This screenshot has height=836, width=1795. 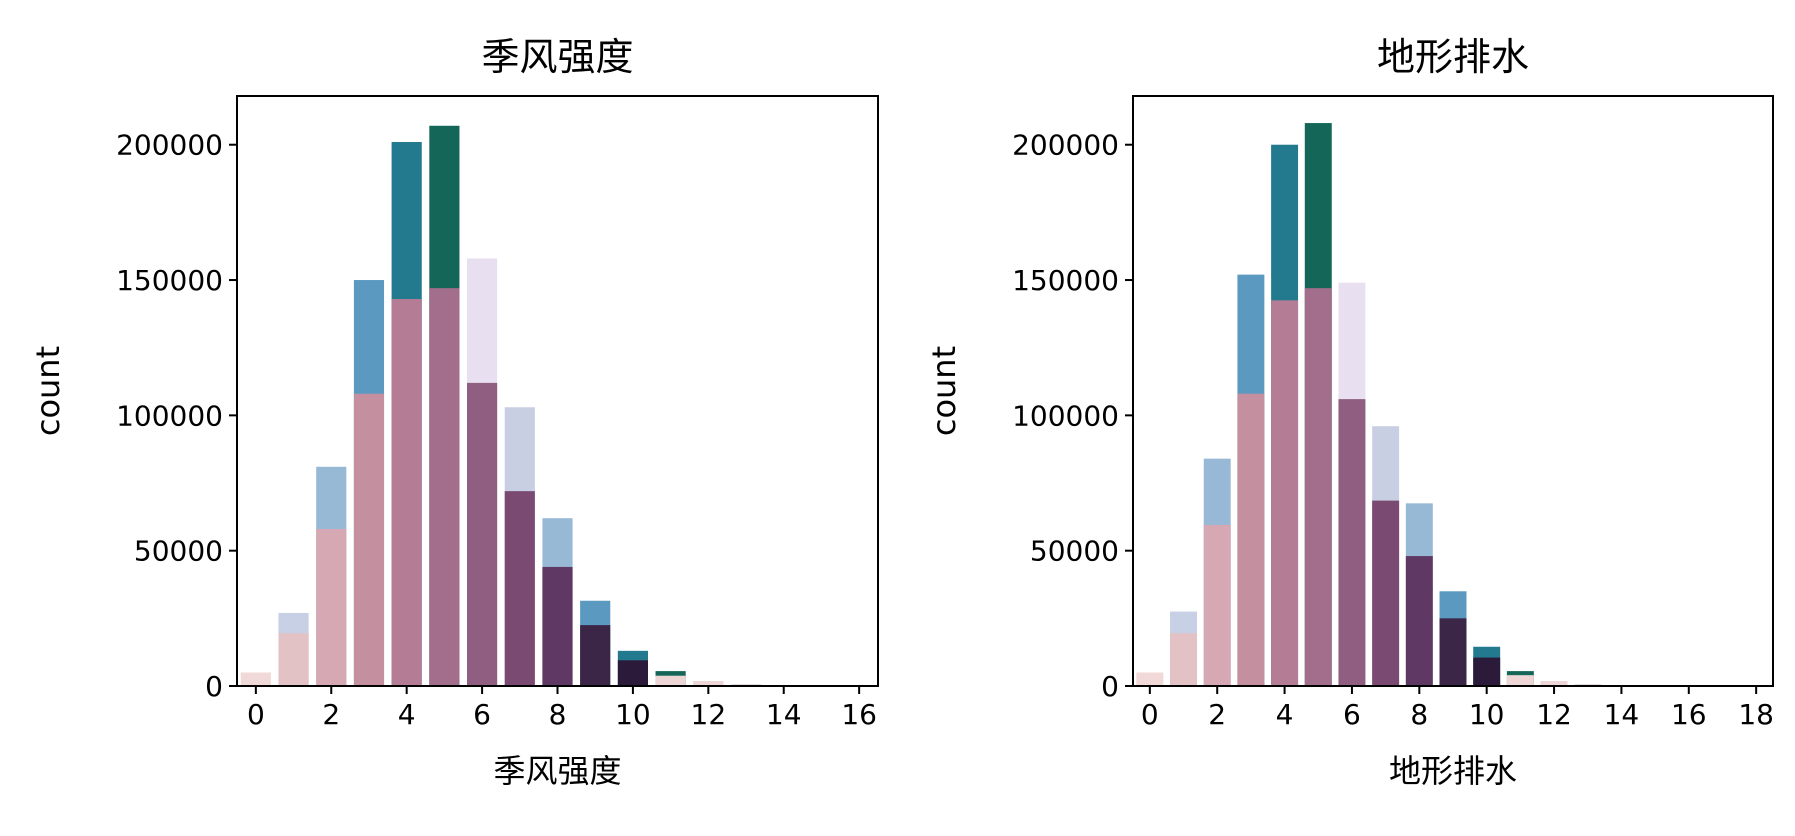 What do you see at coordinates (709, 714) in the screenshot?
I see `x-tick-label-1-12: 12` at bounding box center [709, 714].